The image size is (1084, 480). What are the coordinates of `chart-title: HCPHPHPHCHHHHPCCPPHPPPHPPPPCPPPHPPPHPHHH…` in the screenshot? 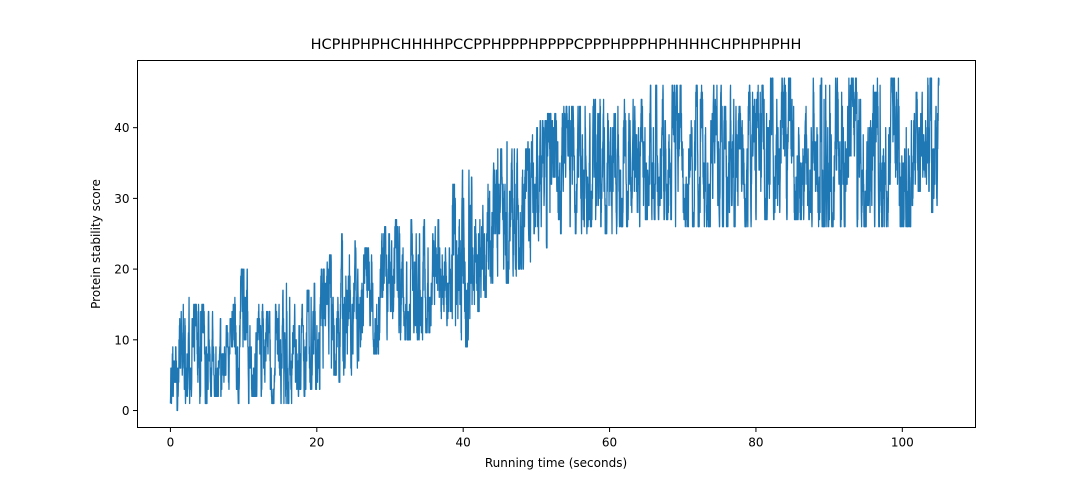 It's located at (556, 45).